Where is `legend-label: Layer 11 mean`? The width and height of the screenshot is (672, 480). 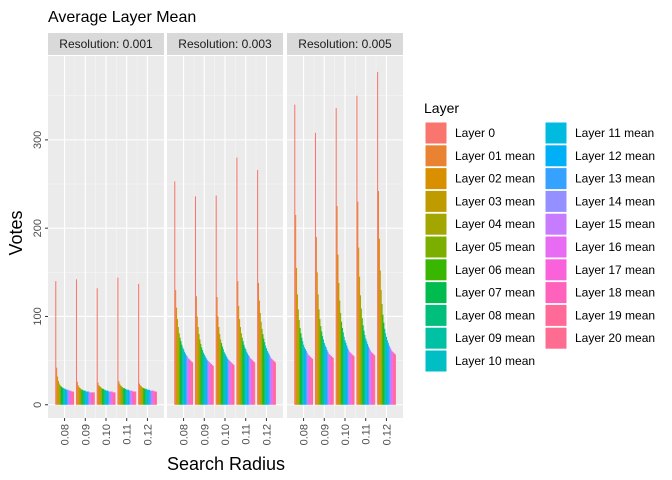
legend-label: Layer 11 mean is located at coordinates (614, 133).